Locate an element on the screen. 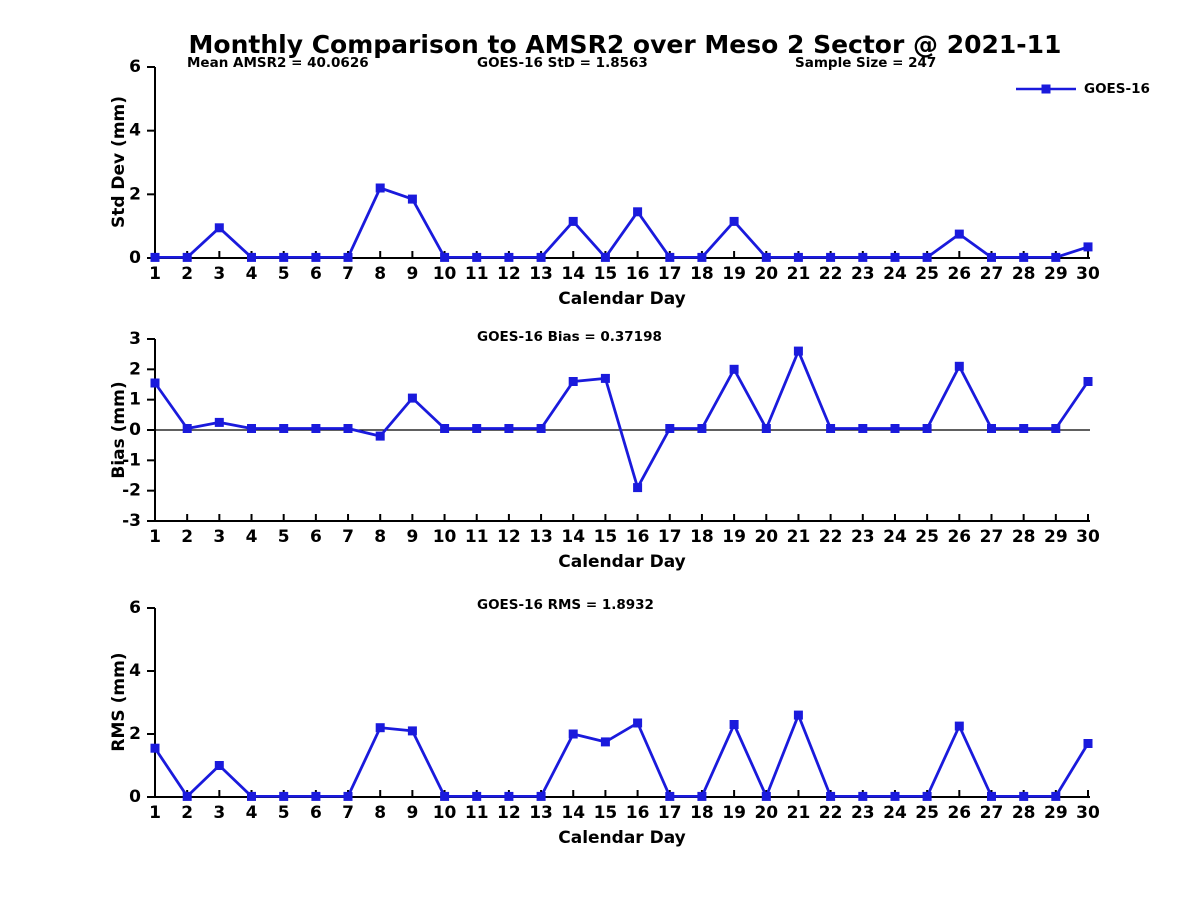 This screenshot has width=1200, height=900. y-tick-label: -3 is located at coordinates (131, 521).